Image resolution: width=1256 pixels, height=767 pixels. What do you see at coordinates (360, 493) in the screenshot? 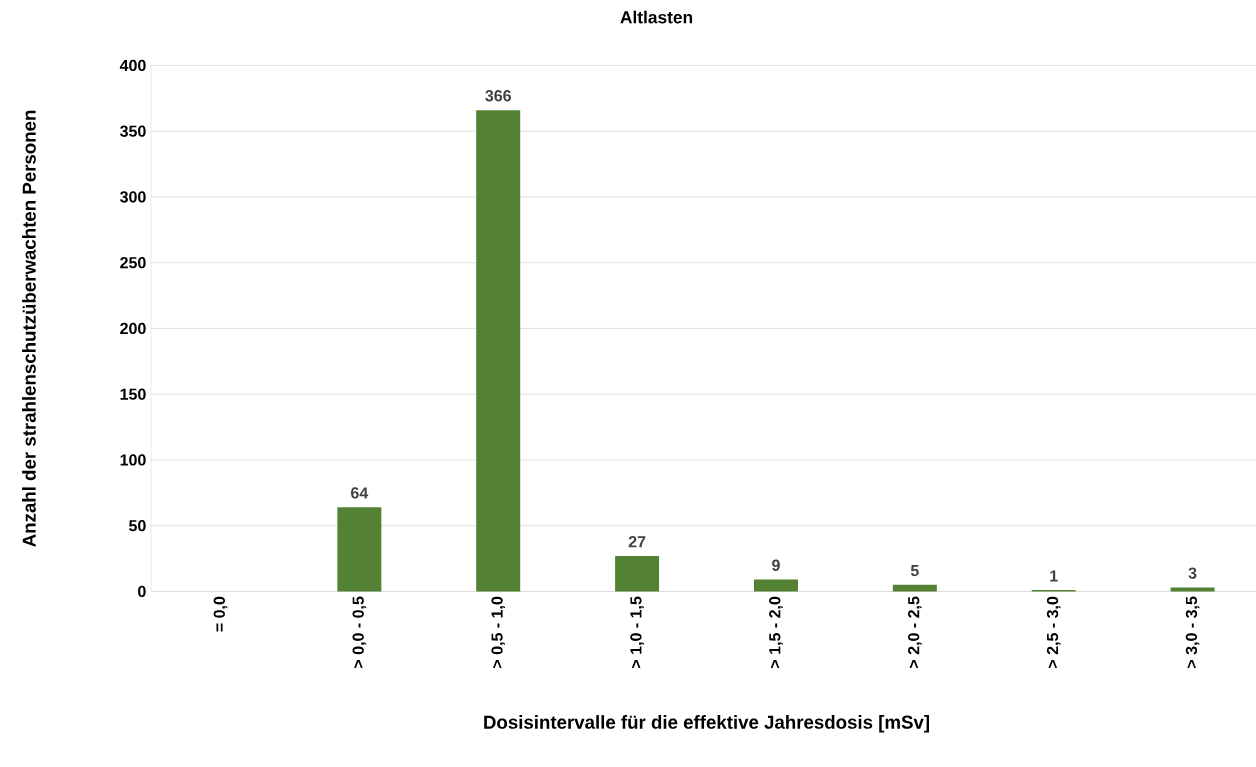
I see `data-label: 64` at bounding box center [360, 493].